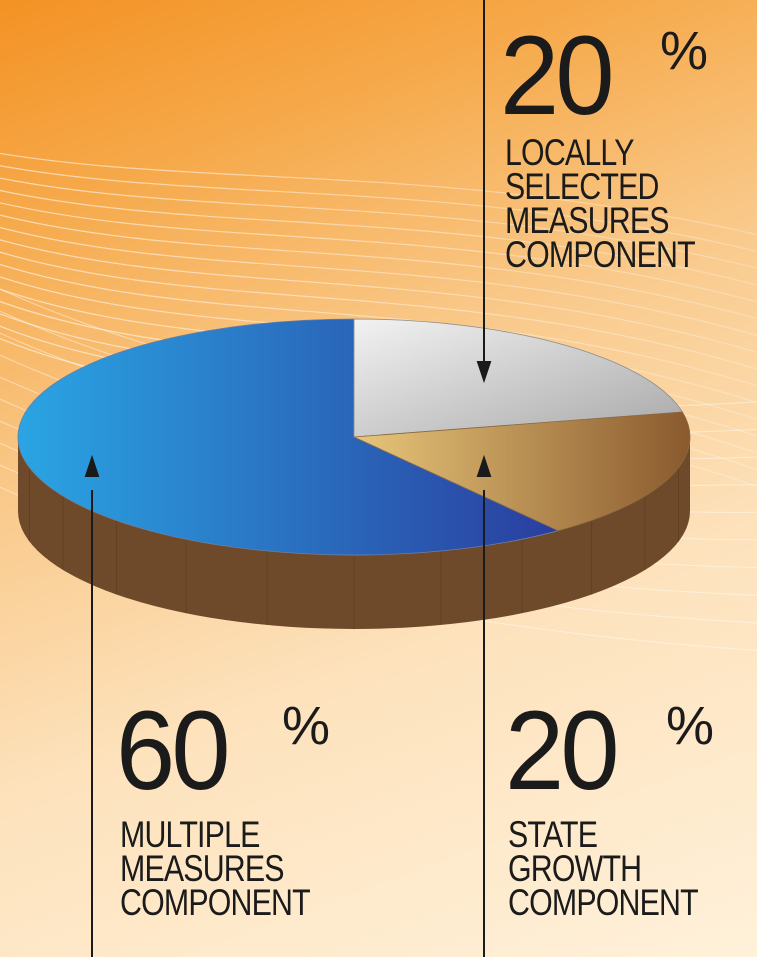 This screenshot has height=957, width=757. What do you see at coordinates (306, 726) in the screenshot?
I see `percent-sign-multiple-measures: %` at bounding box center [306, 726].